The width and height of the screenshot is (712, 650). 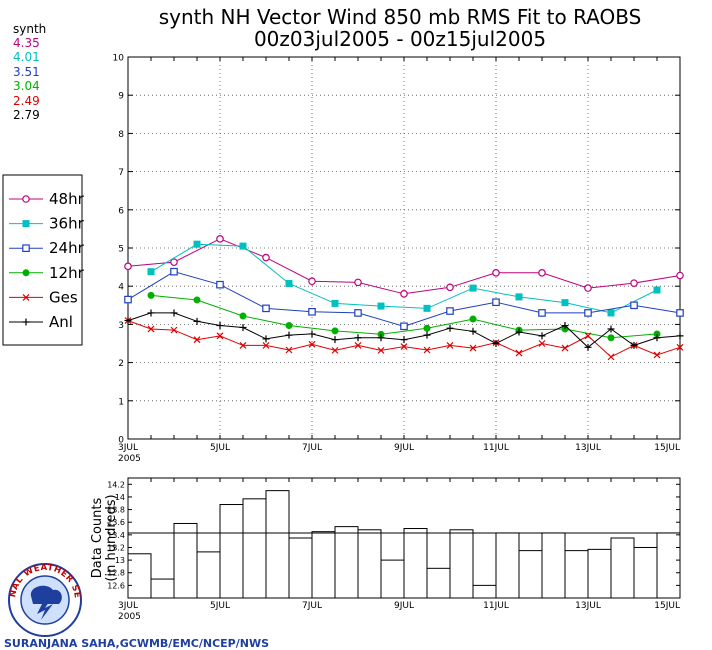 What do you see at coordinates (136, 643) in the screenshot?
I see `credit-text: SURANJANA SAHA,GCWMB/EMC/NCEP/NWS` at bounding box center [136, 643].